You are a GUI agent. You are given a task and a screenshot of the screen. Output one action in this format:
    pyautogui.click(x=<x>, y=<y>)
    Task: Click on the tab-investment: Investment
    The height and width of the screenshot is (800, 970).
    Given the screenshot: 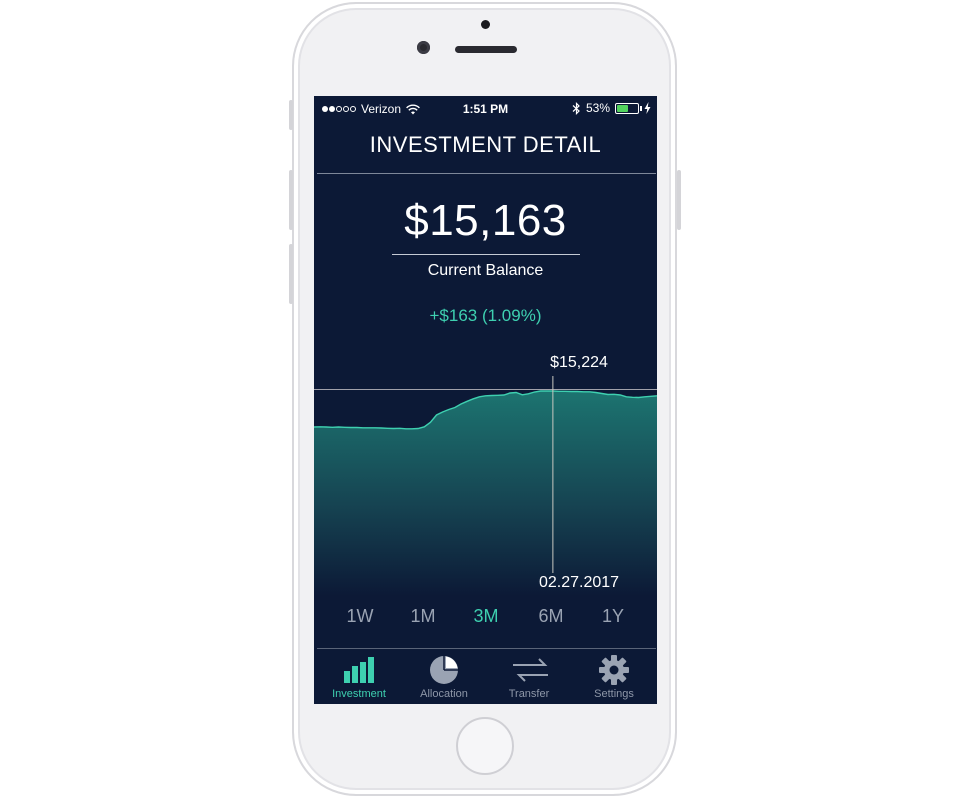 What is the action you would take?
    pyautogui.click(x=359, y=677)
    